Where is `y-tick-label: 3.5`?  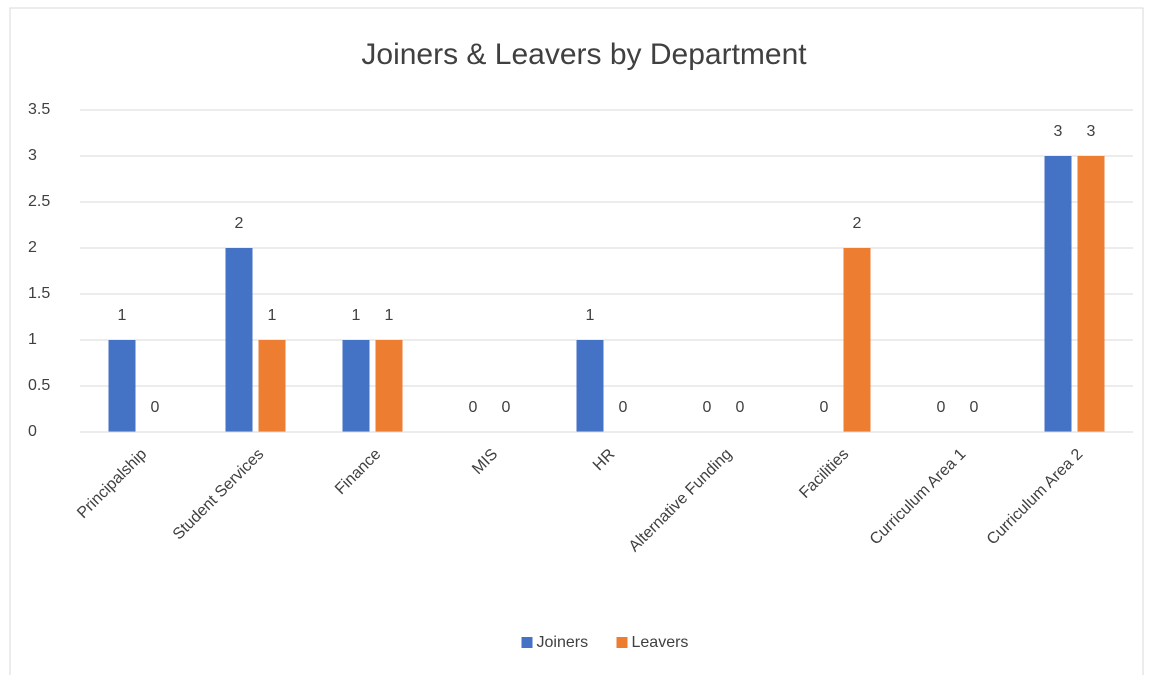
y-tick-label: 3.5 is located at coordinates (39, 109).